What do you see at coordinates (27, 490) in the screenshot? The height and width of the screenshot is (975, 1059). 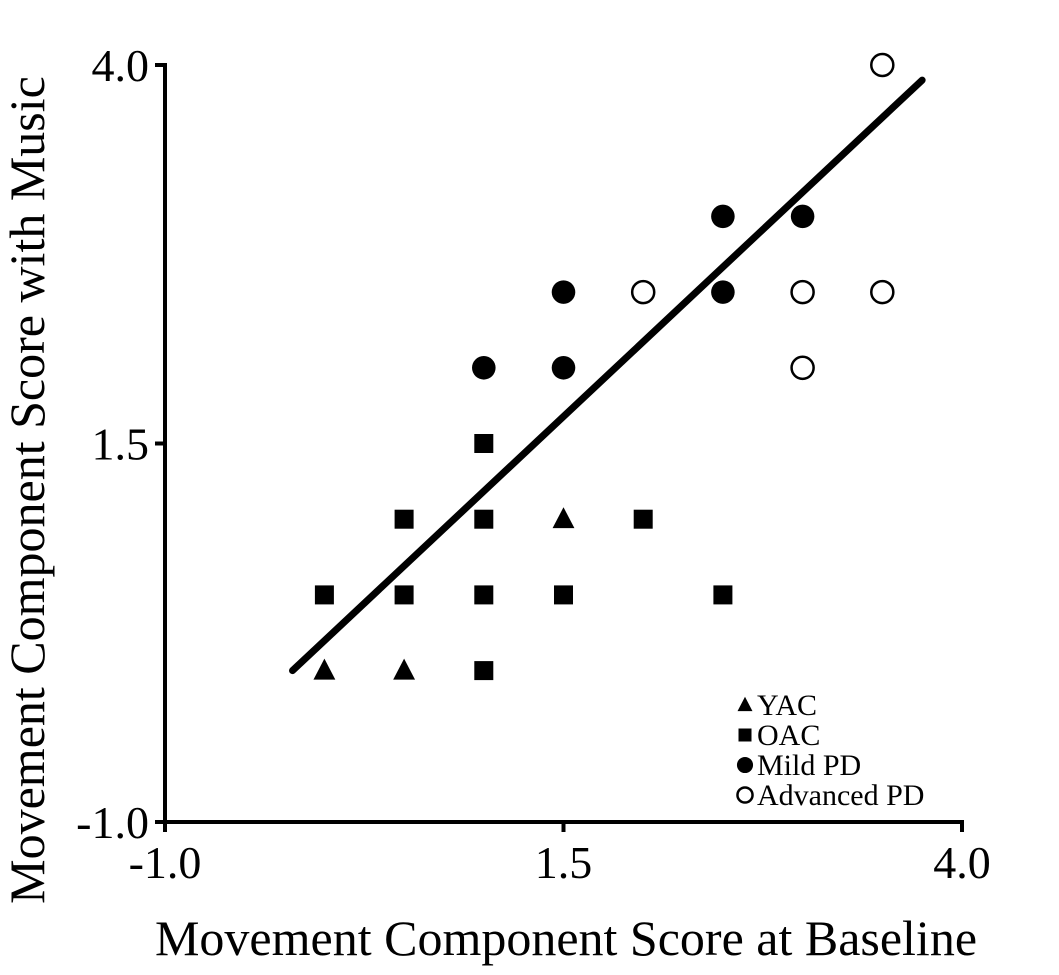 I see `y-axis-title: Movement Component Score with Music` at bounding box center [27, 490].